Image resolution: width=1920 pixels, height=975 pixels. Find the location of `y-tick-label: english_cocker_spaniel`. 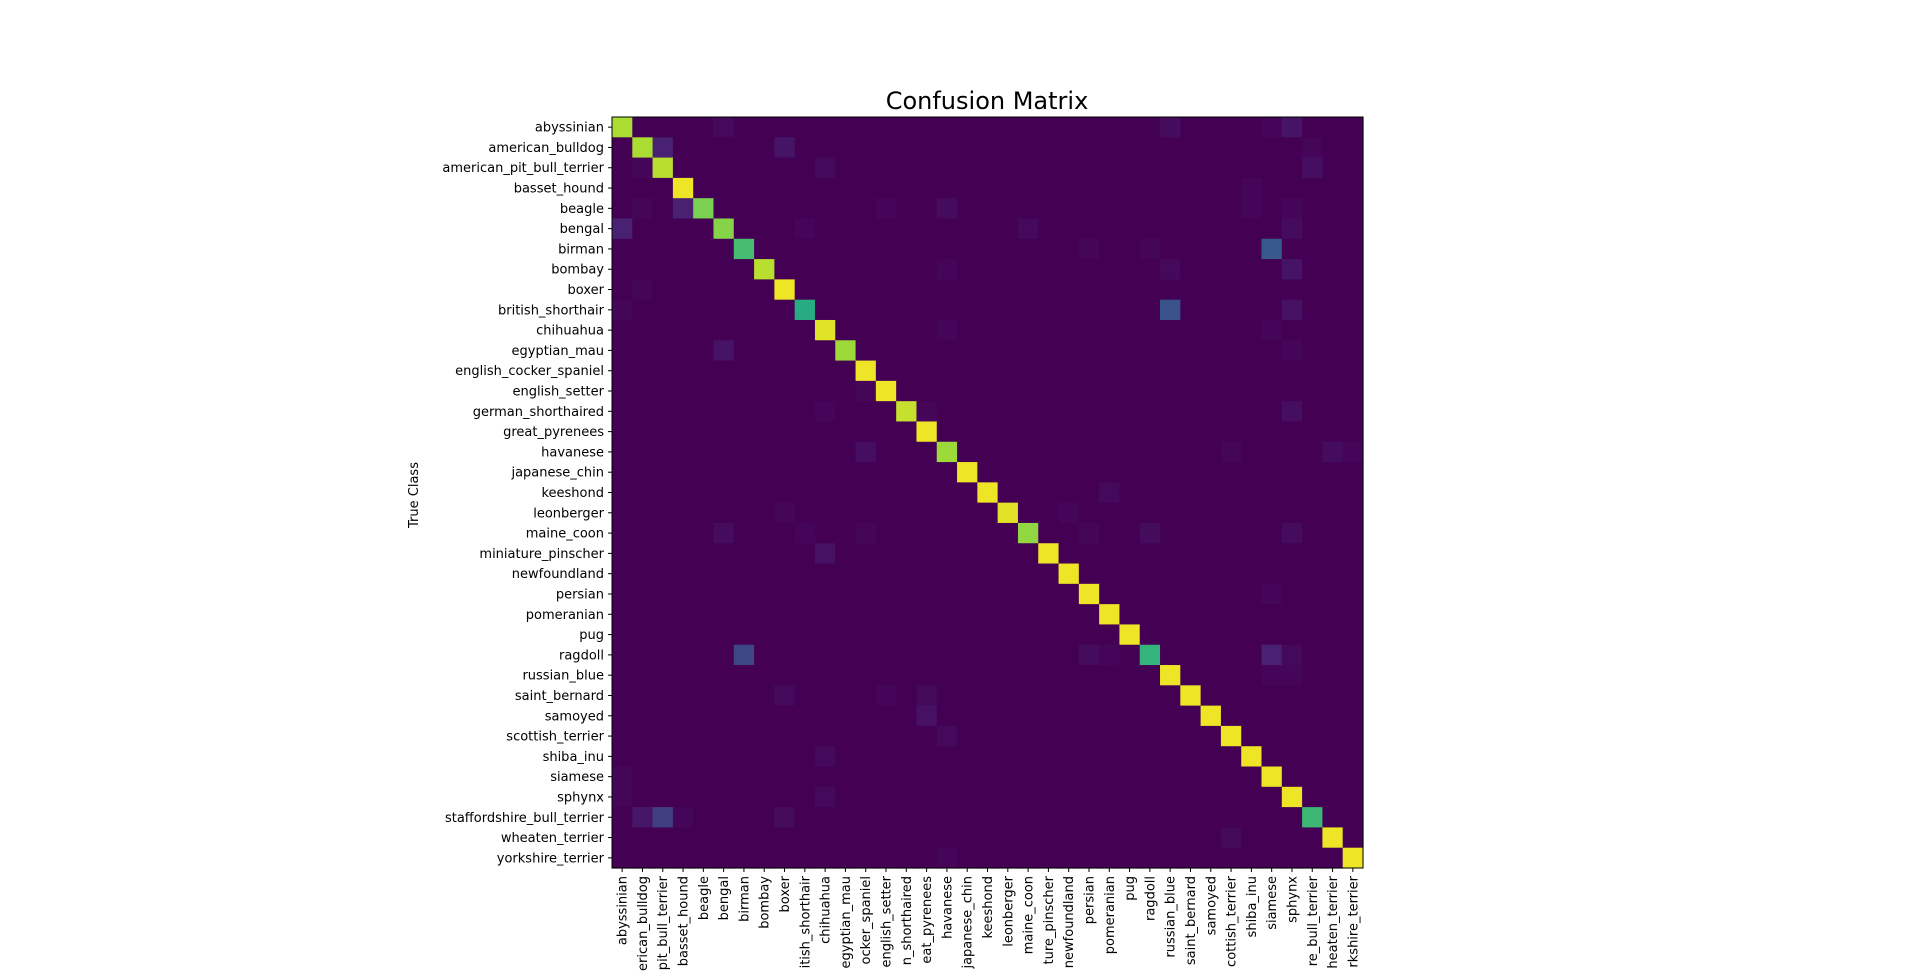

y-tick-label: english_cocker_spaniel is located at coordinates (529, 371).